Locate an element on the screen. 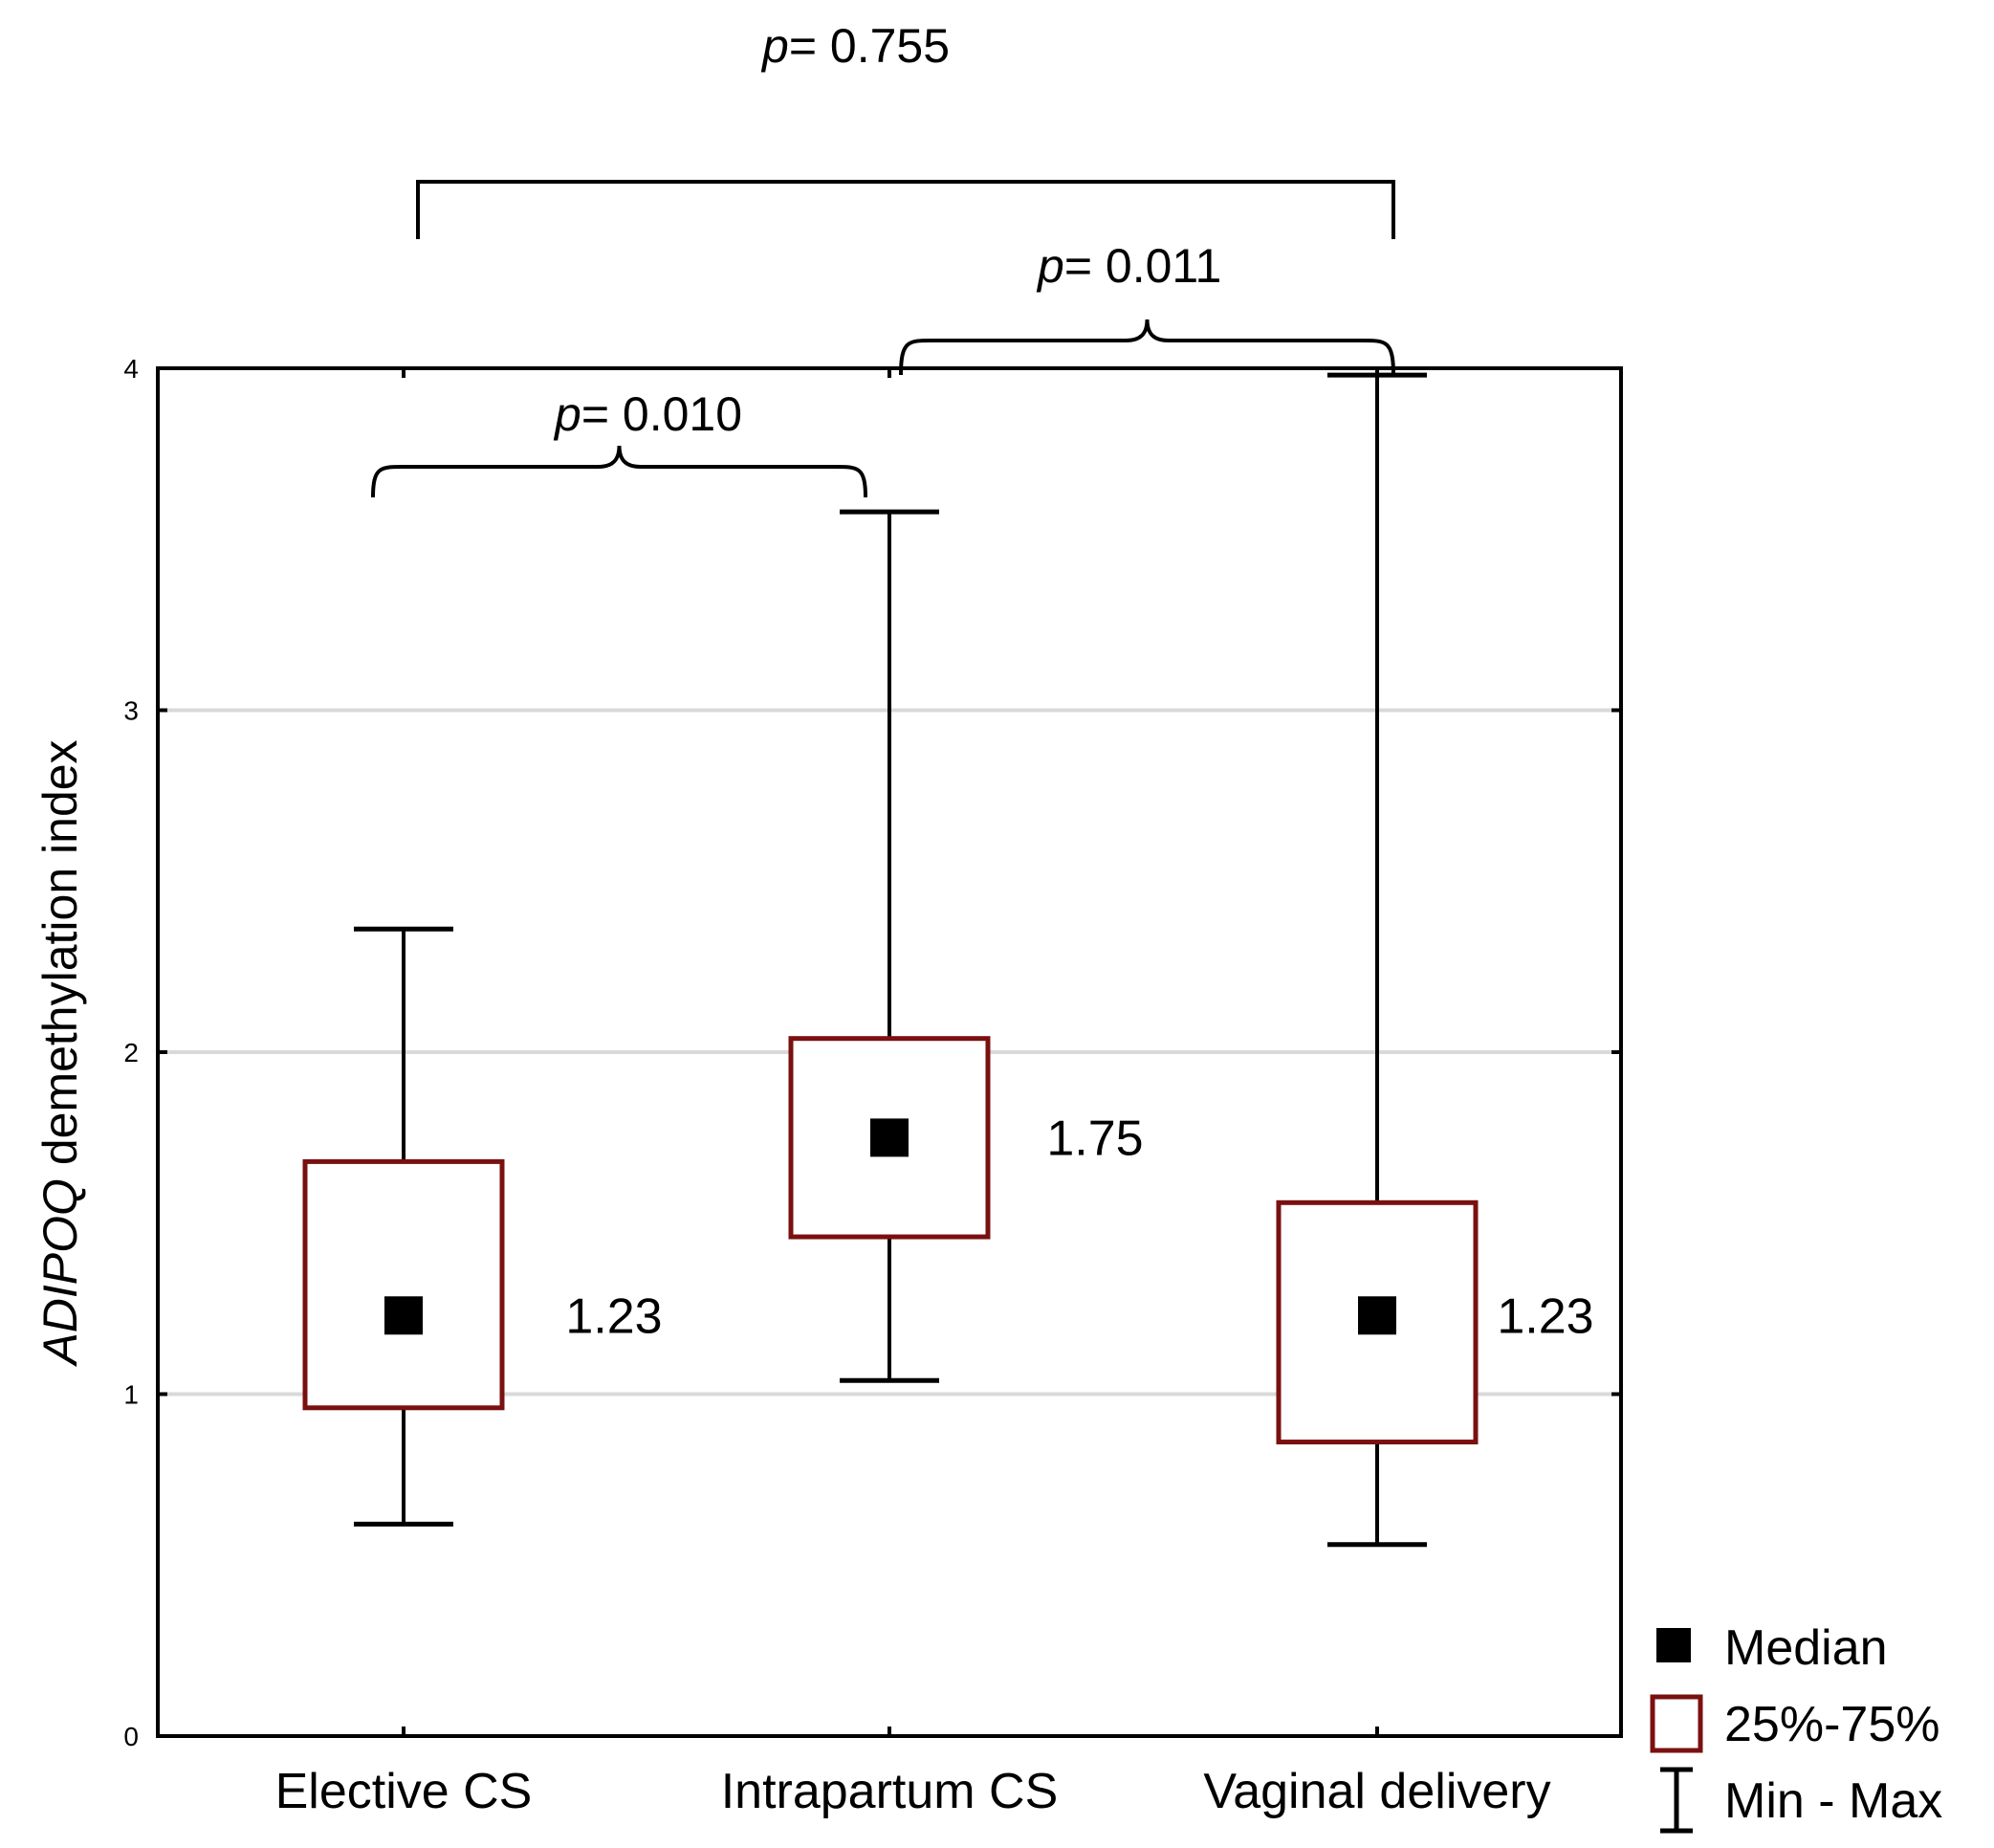 Image resolution: width=1994 pixels, height=1848 pixels. legend-median-swatch is located at coordinates (1673, 1645).